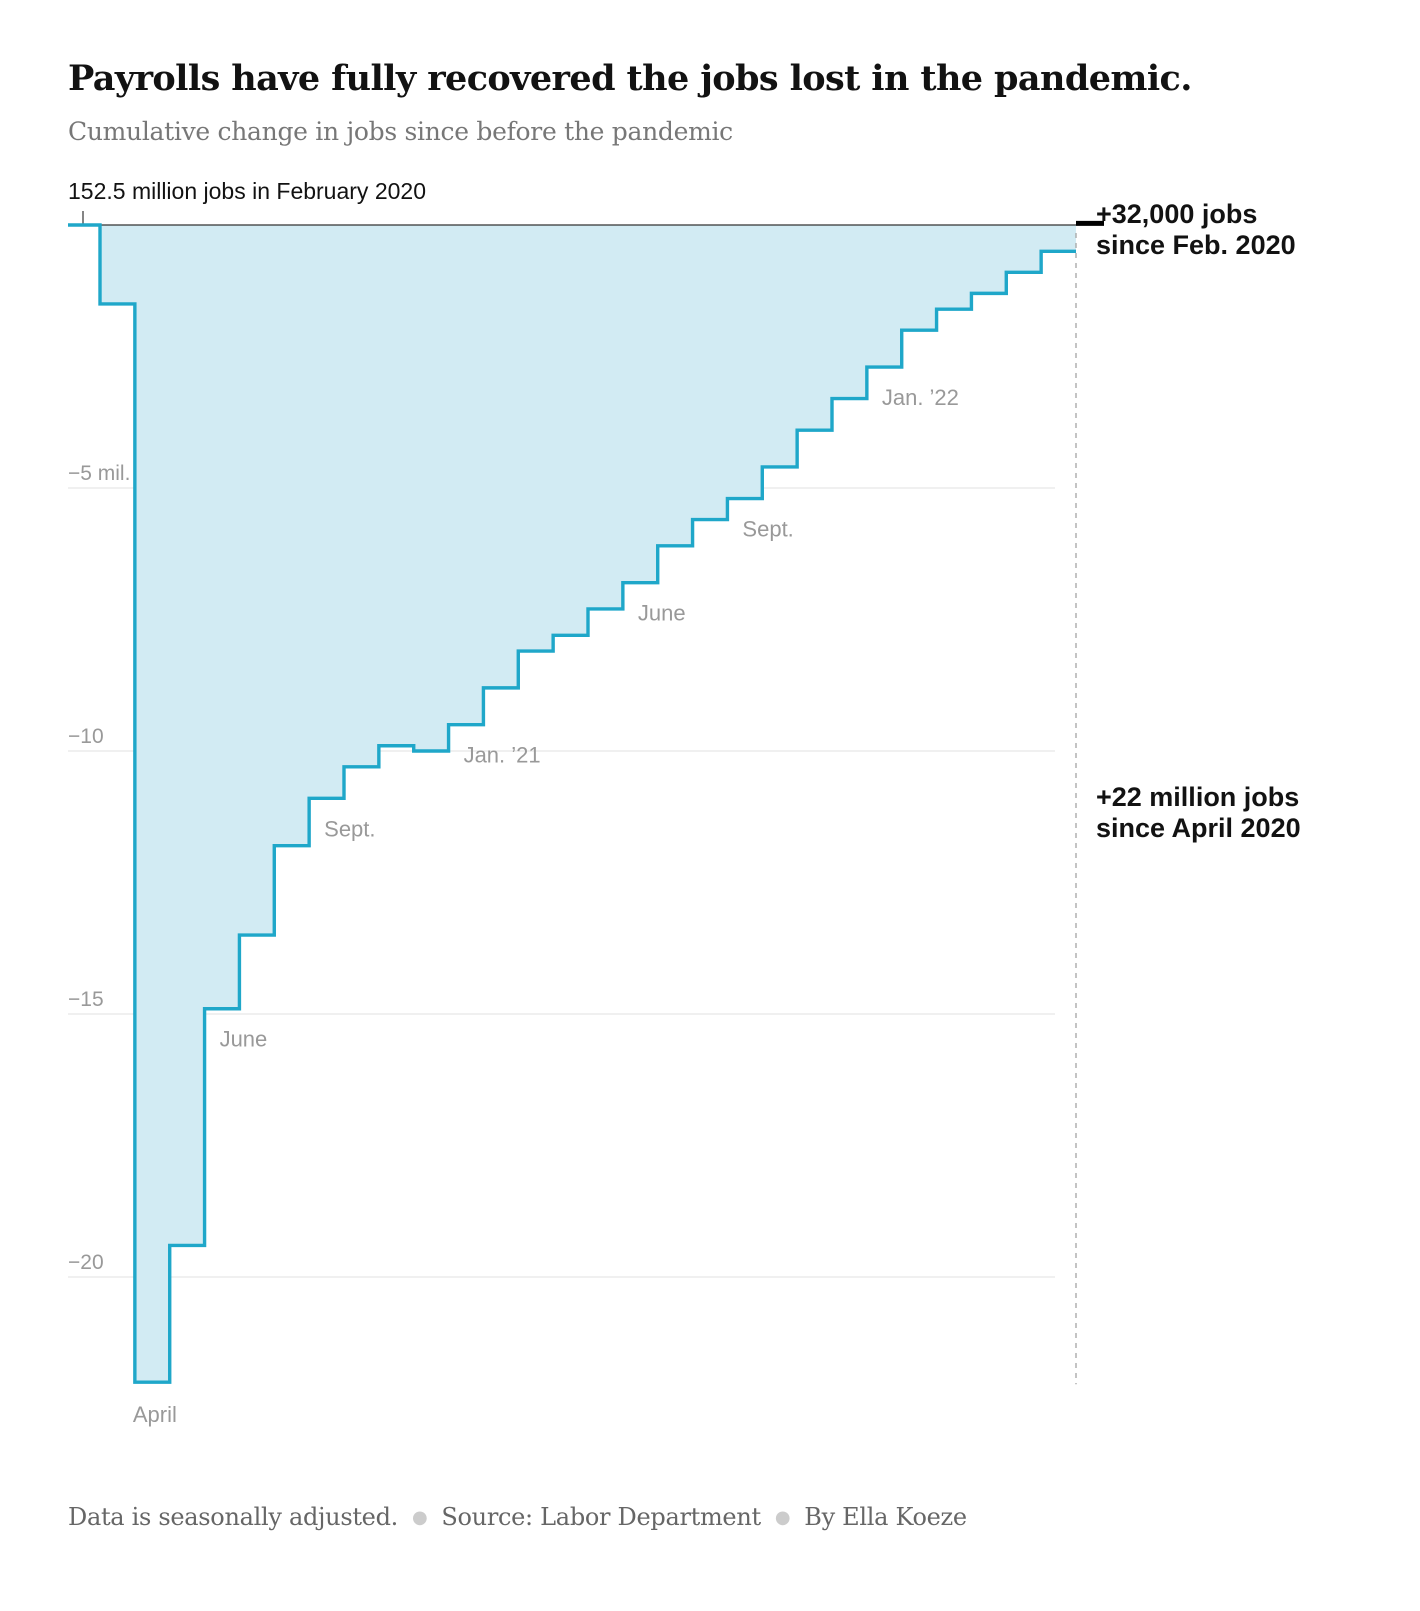 The image size is (1420, 1611). What do you see at coordinates (1198, 812) in the screenshot?
I see `annotation-label: +22 million jobs since April 2020` at bounding box center [1198, 812].